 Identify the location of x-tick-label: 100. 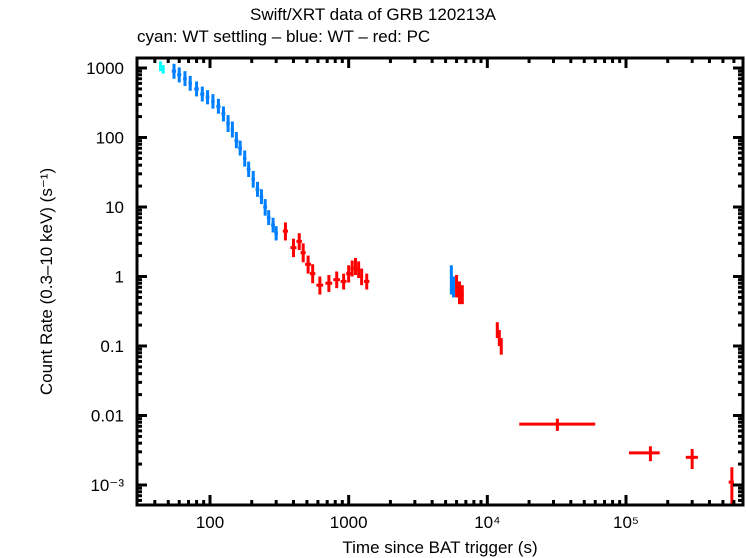
(210, 522).